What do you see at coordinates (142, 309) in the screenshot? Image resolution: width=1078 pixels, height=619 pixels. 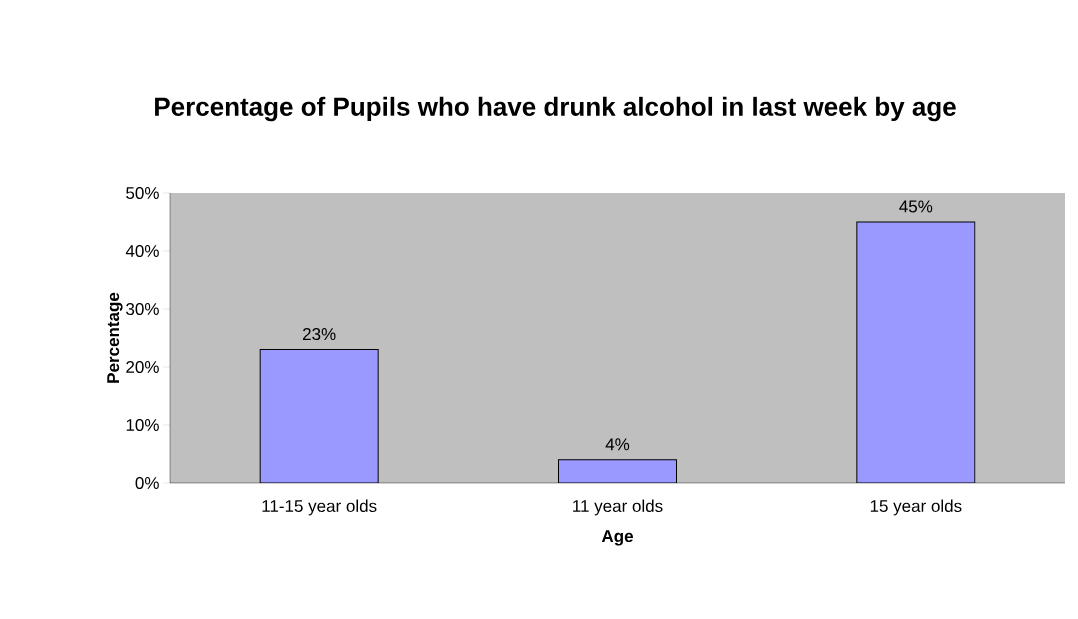 I see `y-tick-label: 30%` at bounding box center [142, 309].